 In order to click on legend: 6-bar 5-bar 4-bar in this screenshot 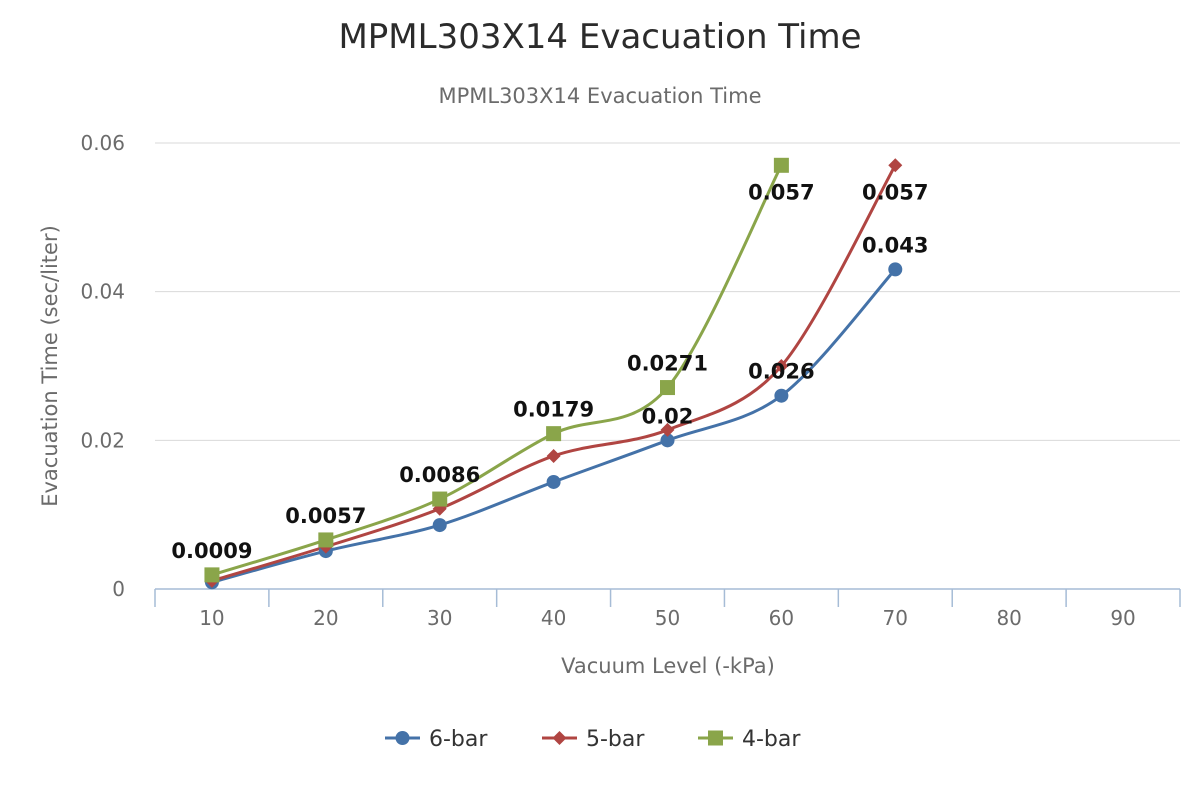, I will do `click(593, 739)`.